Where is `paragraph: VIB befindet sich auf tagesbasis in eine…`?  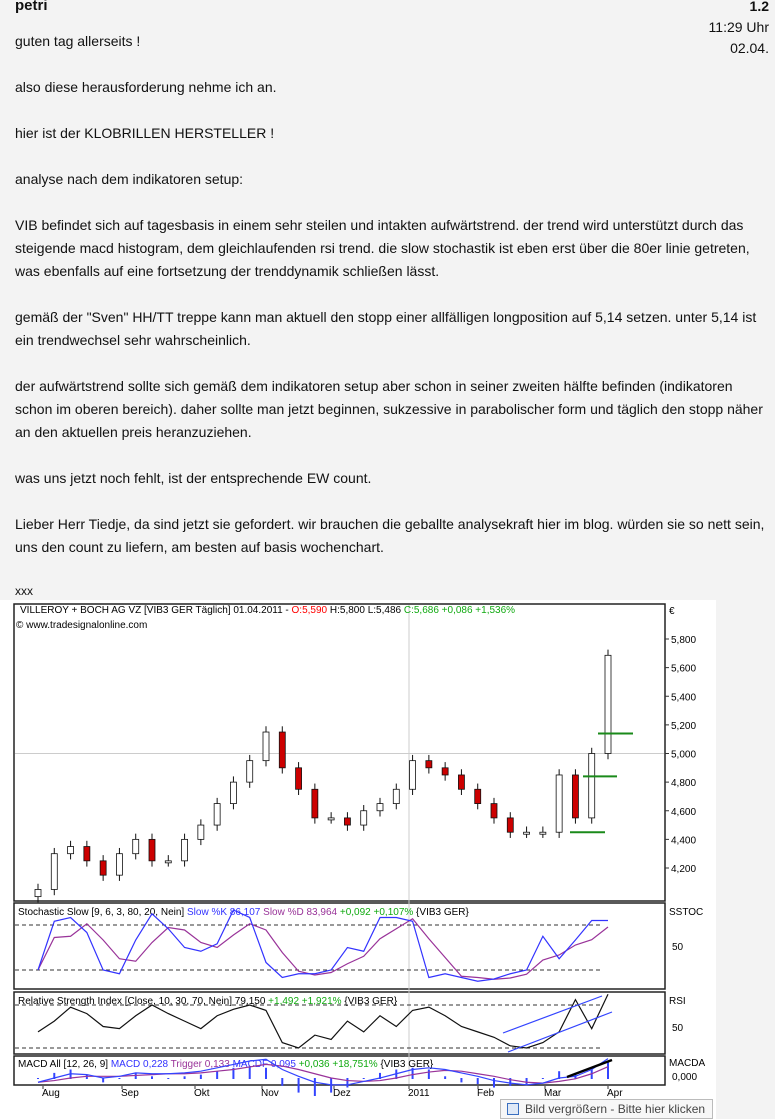 paragraph: VIB befindet sich auf tagesbasis in eine… is located at coordinates (382, 248).